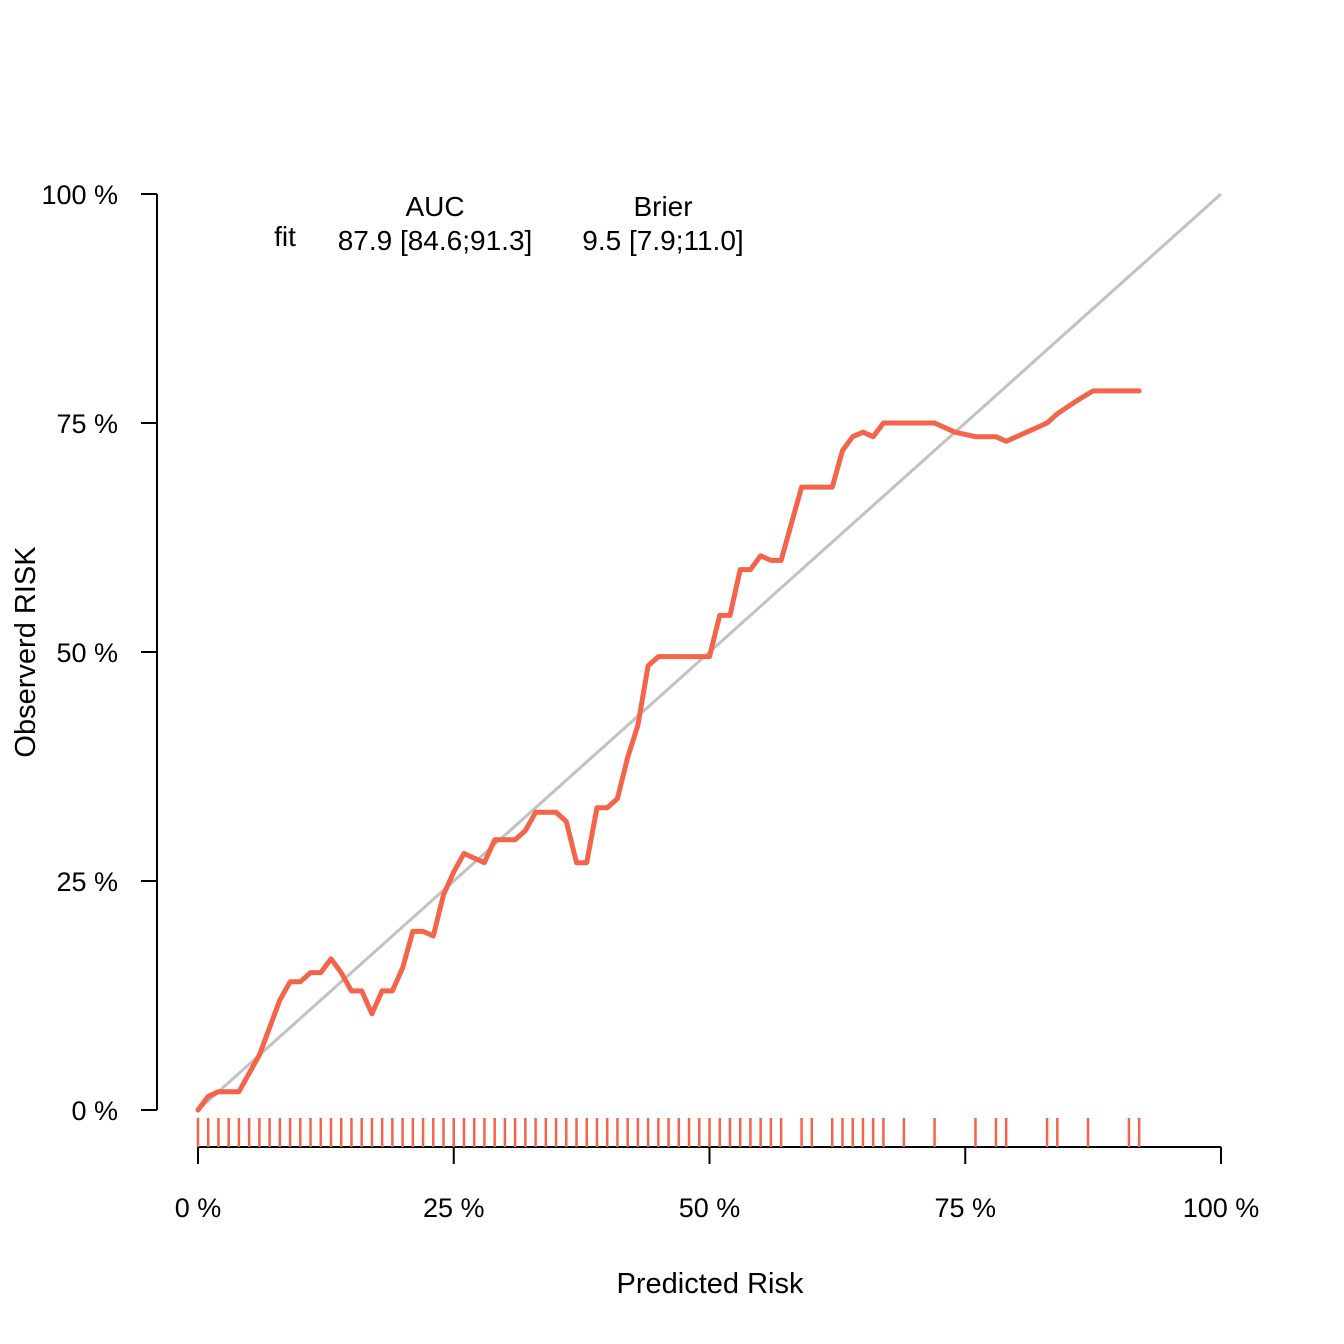  What do you see at coordinates (668, 1132) in the screenshot?
I see `rug-marks` at bounding box center [668, 1132].